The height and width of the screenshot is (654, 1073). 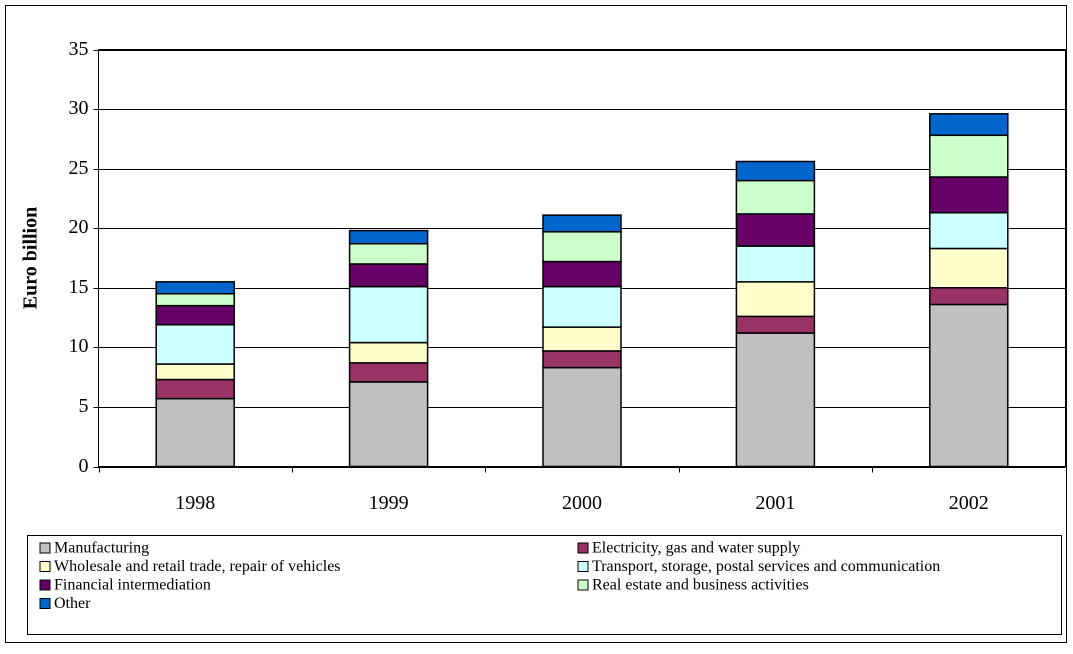 What do you see at coordinates (696, 548) in the screenshot?
I see `legend-label: Electricity, gas and water supply` at bounding box center [696, 548].